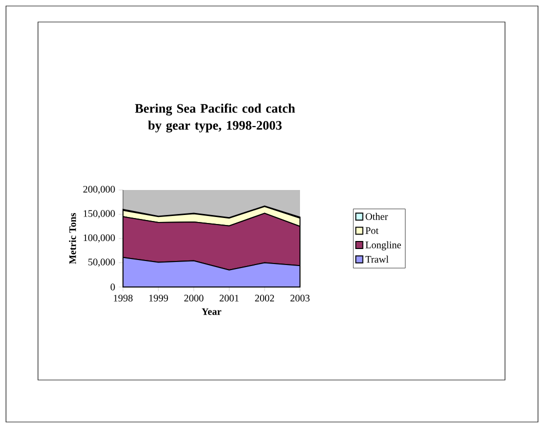  What do you see at coordinates (212, 311) in the screenshot?
I see `x-axis-title: Year` at bounding box center [212, 311].